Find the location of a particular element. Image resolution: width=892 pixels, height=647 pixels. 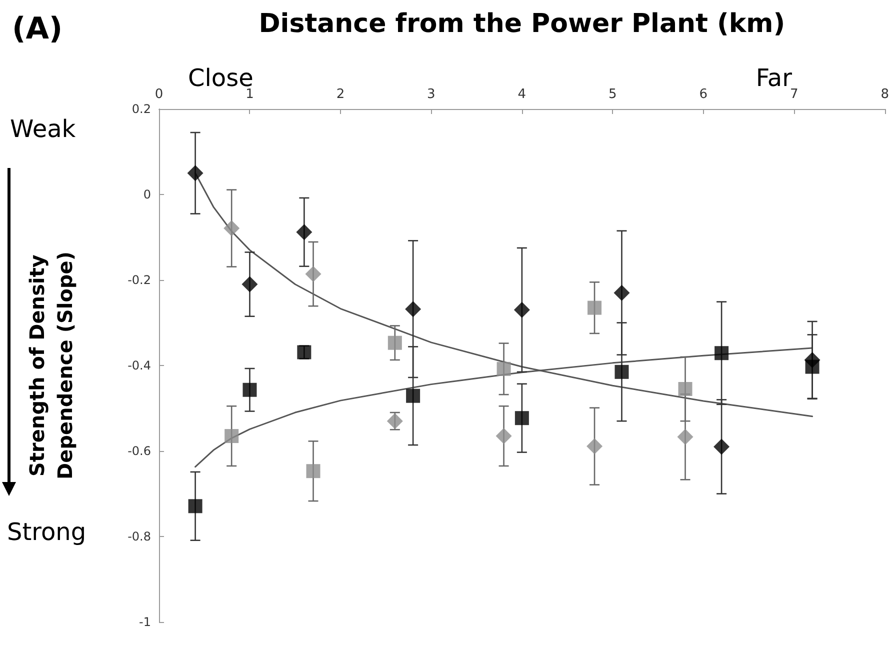

text: Strong is located at coordinates (46, 532).